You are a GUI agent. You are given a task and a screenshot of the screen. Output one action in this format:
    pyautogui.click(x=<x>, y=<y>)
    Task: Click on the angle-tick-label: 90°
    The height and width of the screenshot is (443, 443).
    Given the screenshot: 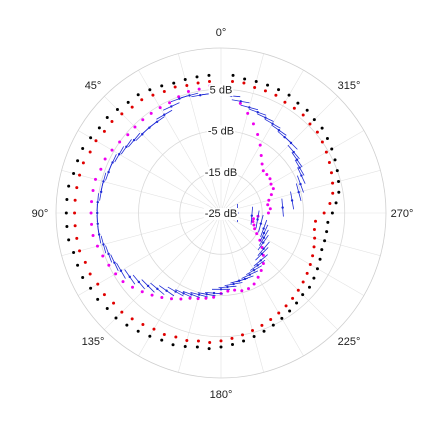 What is the action you would take?
    pyautogui.click(x=40, y=214)
    